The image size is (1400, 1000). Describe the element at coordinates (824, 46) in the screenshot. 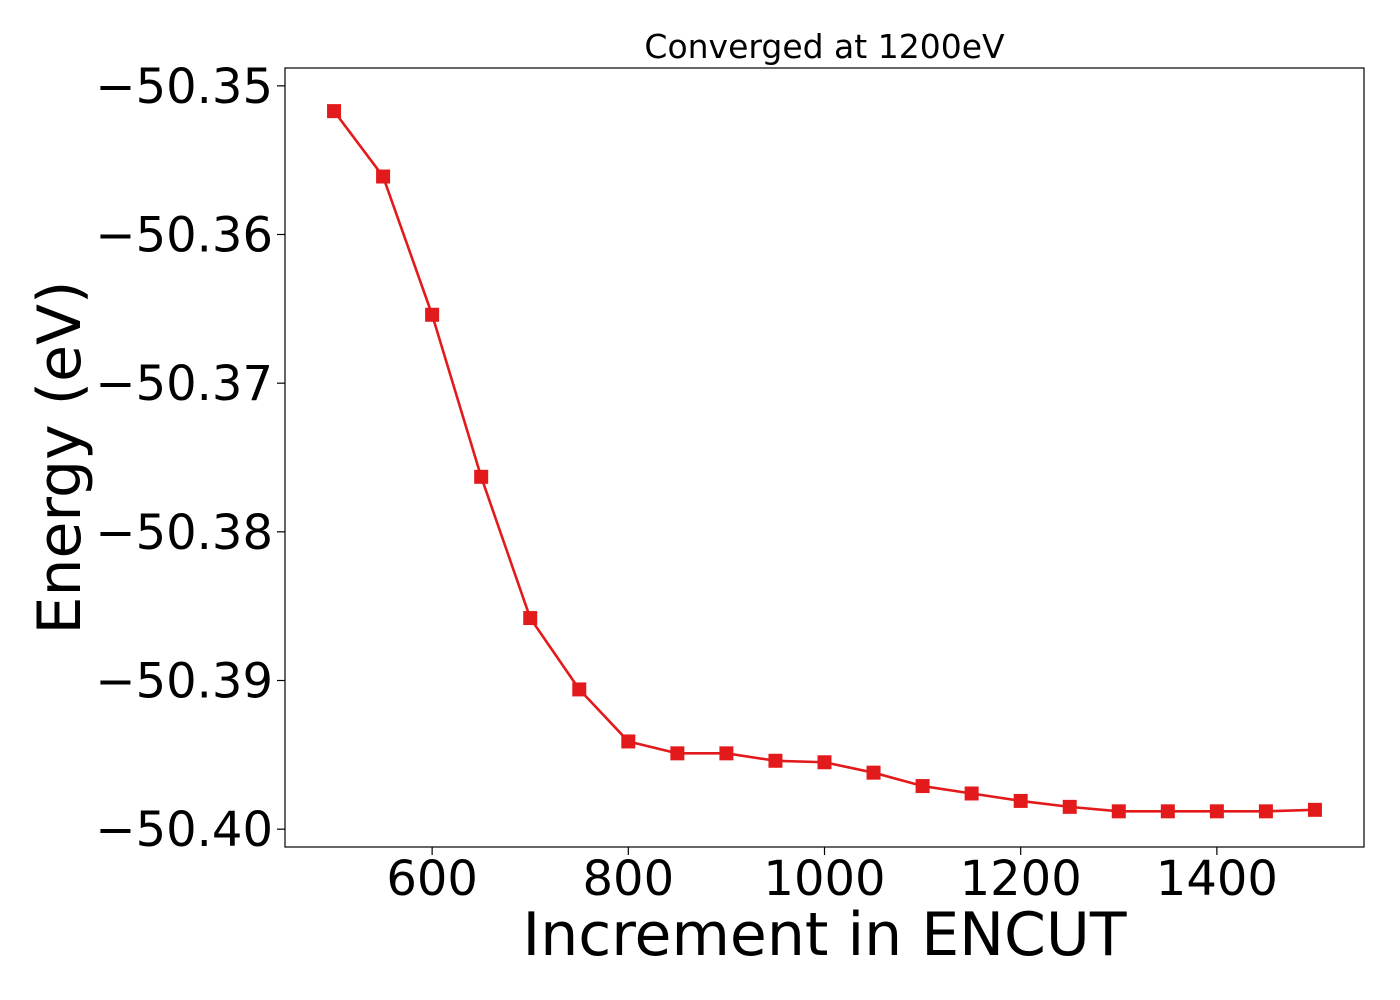

I see `chart-title: Converged at 1200eV` at that location.